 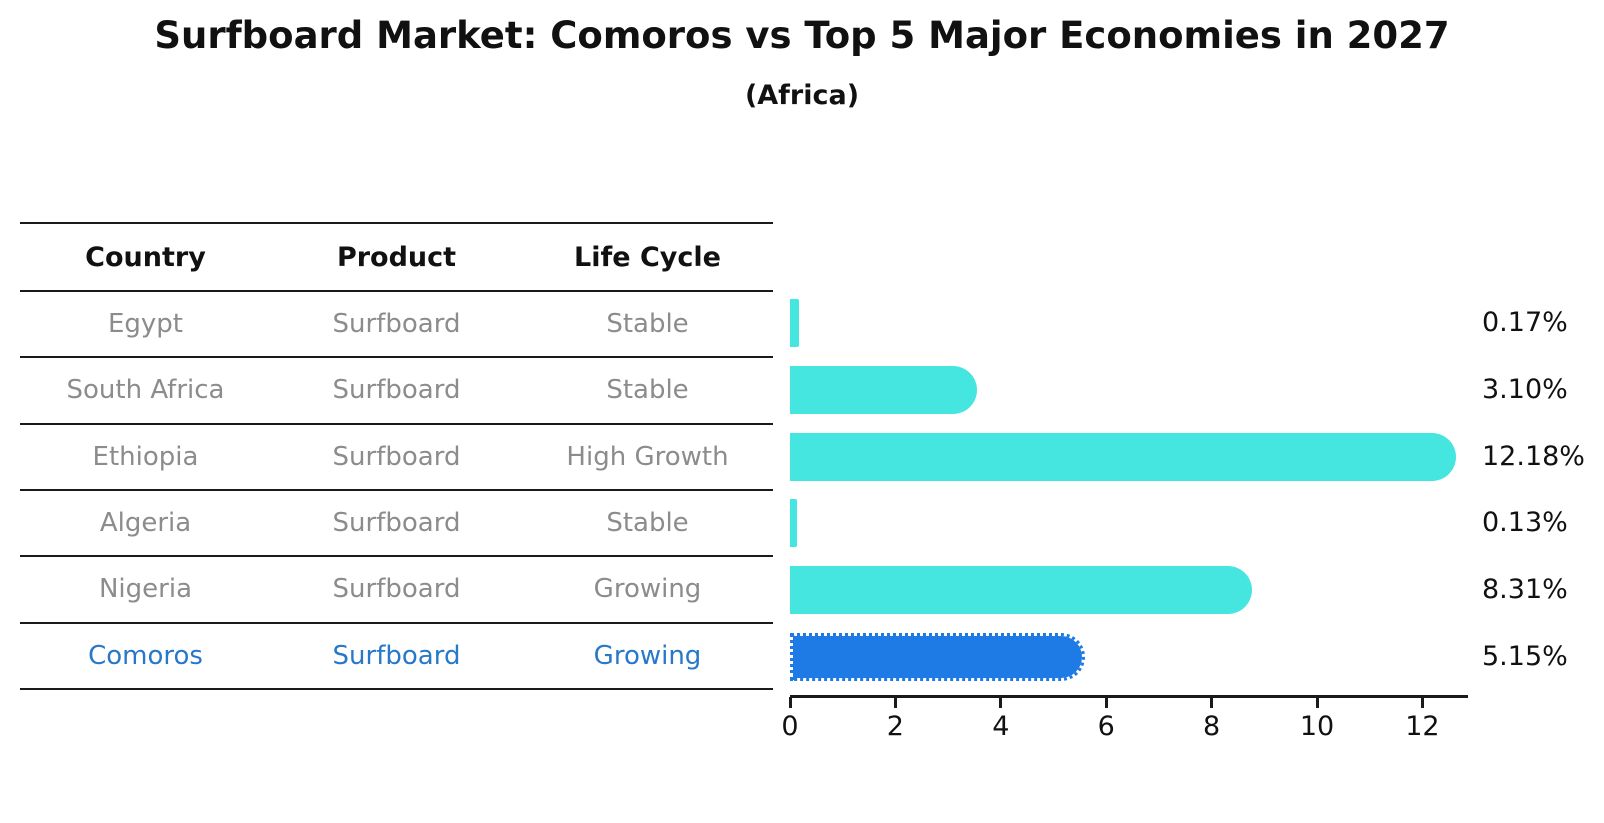 What do you see at coordinates (938, 656) in the screenshot?
I see `bar-comoros-highlight` at bounding box center [938, 656].